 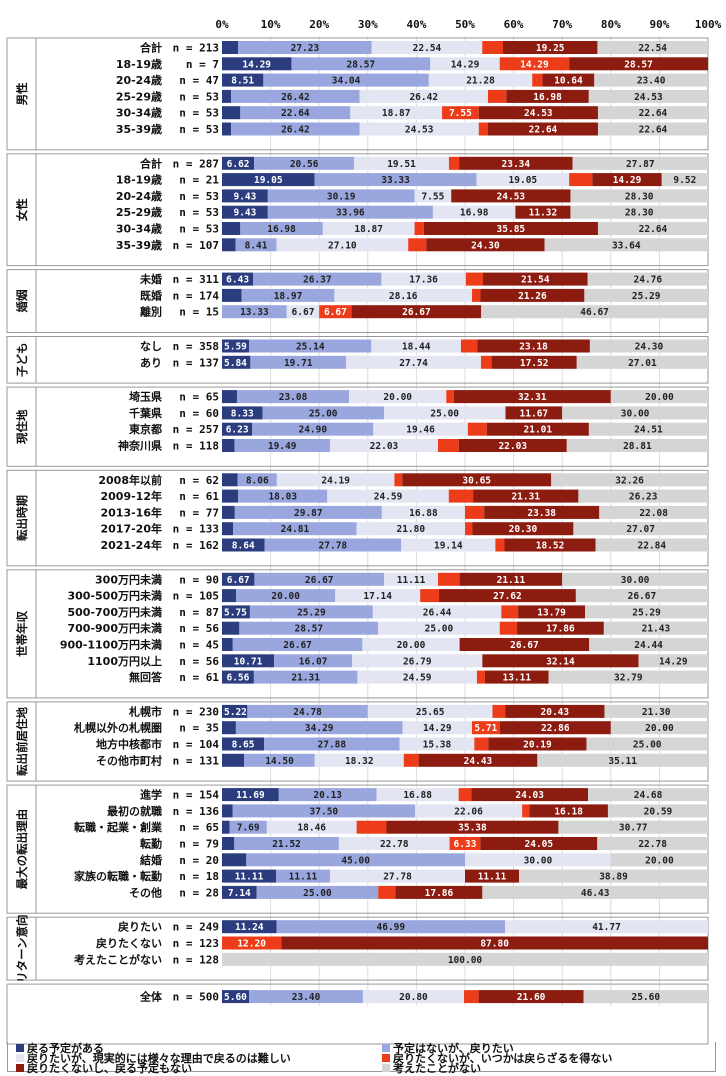 What do you see at coordinates (622, 761) in the screenshot?
I see `bar-value-label: 35.11` at bounding box center [622, 761].